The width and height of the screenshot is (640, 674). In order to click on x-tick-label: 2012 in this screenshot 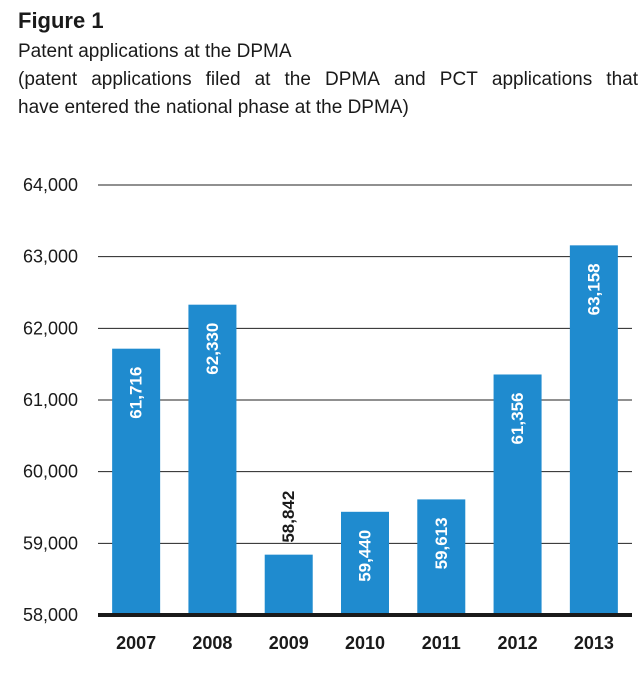, I will do `click(518, 643)`.